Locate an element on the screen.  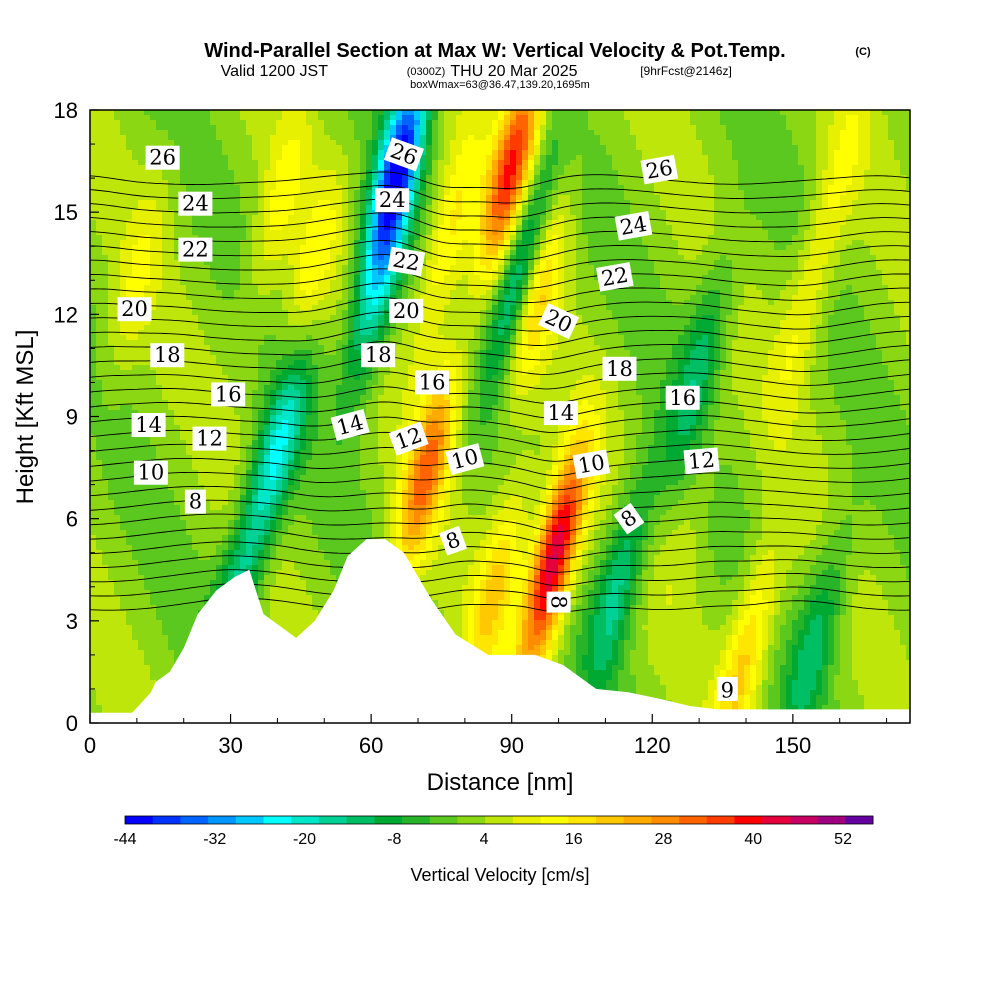
contour-label: 18 is located at coordinates (619, 368).